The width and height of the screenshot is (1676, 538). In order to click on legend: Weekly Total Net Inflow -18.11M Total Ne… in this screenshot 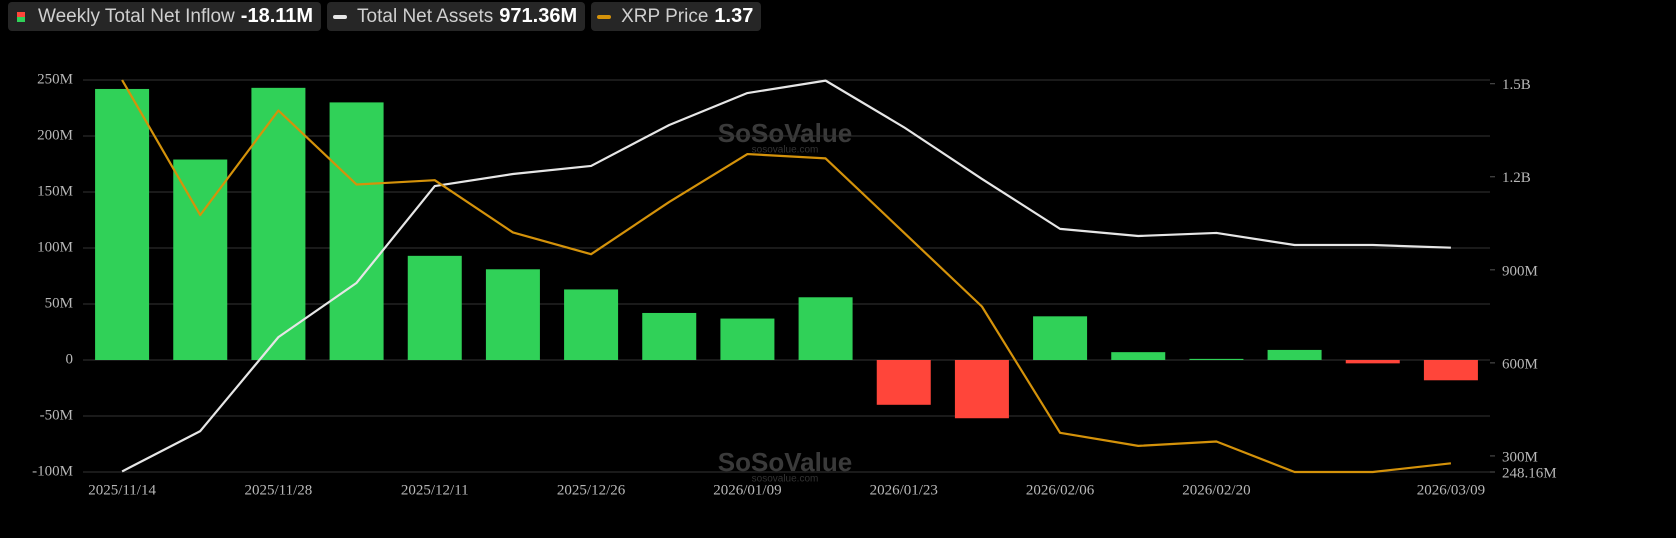, I will do `click(385, 16)`.